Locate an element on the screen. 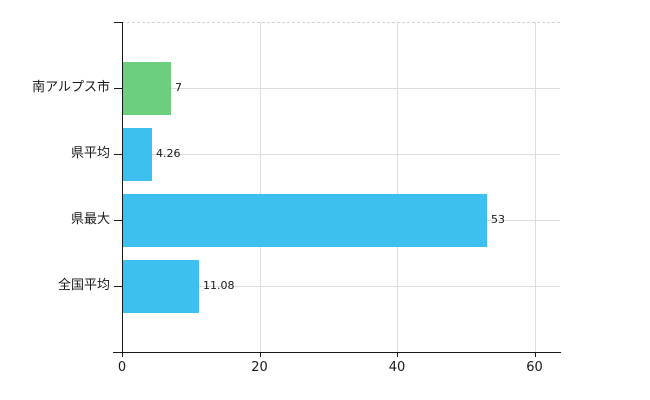  category-label: 県平均 is located at coordinates (90, 153).